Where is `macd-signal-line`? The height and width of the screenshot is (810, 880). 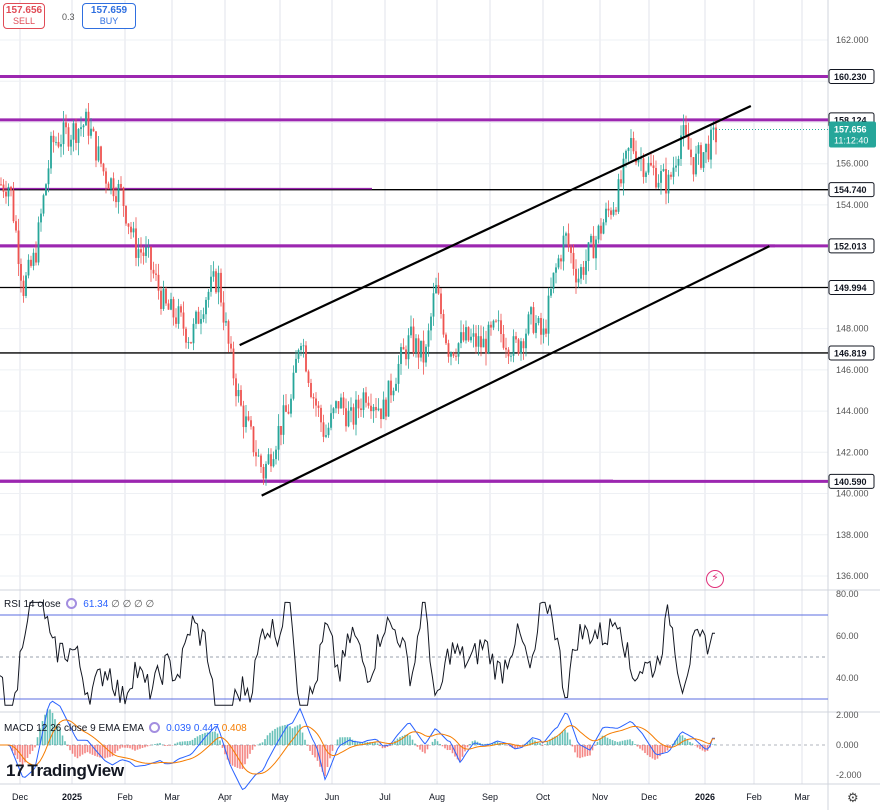 macd-signal-line is located at coordinates (357, 747).